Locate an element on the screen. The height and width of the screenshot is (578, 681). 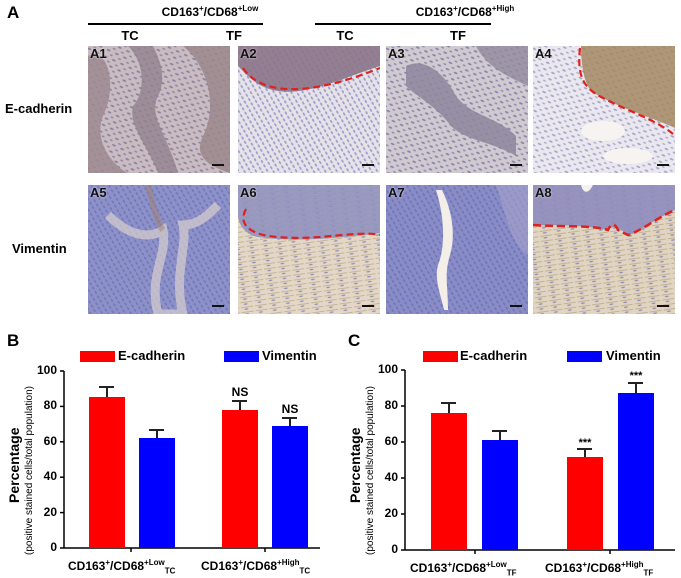
panel-c-letter: C is located at coordinates (354, 340).